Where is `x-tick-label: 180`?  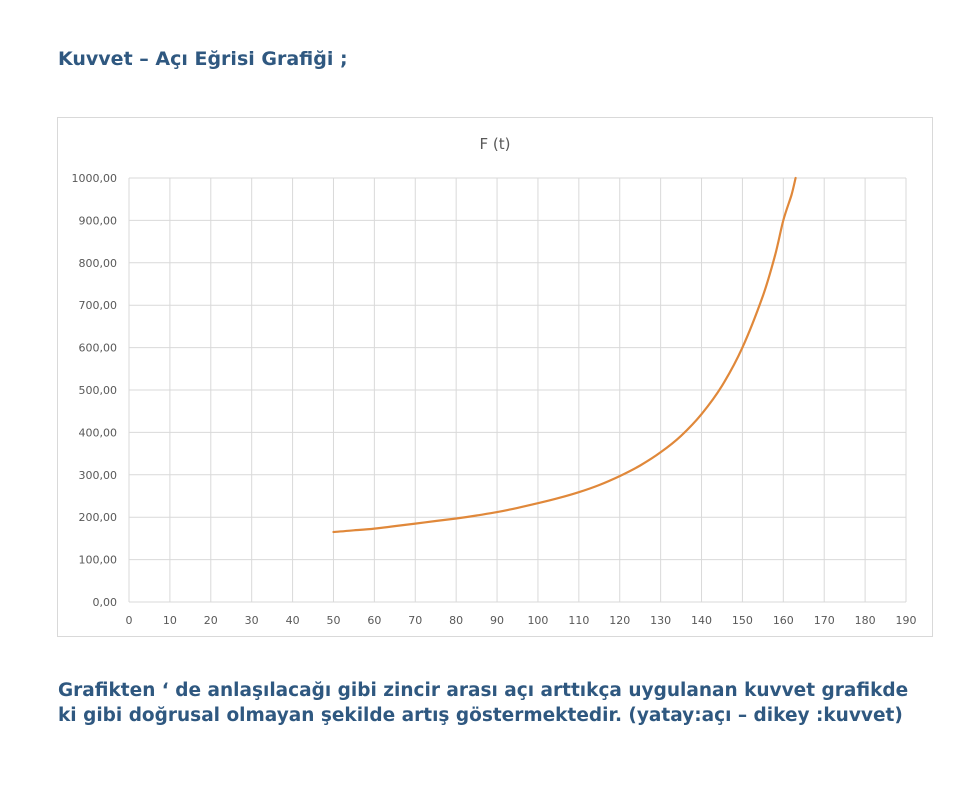
x-tick-label: 180 is located at coordinates (865, 620).